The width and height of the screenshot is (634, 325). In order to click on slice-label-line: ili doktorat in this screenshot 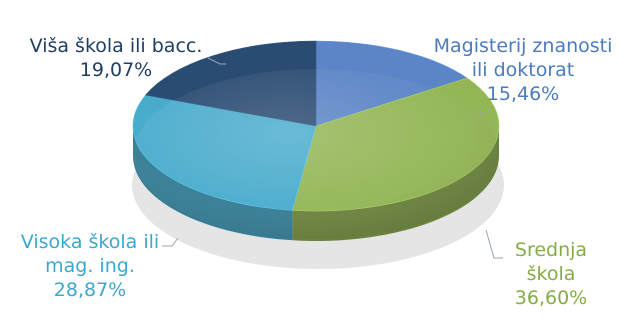, I will do `click(523, 70)`.